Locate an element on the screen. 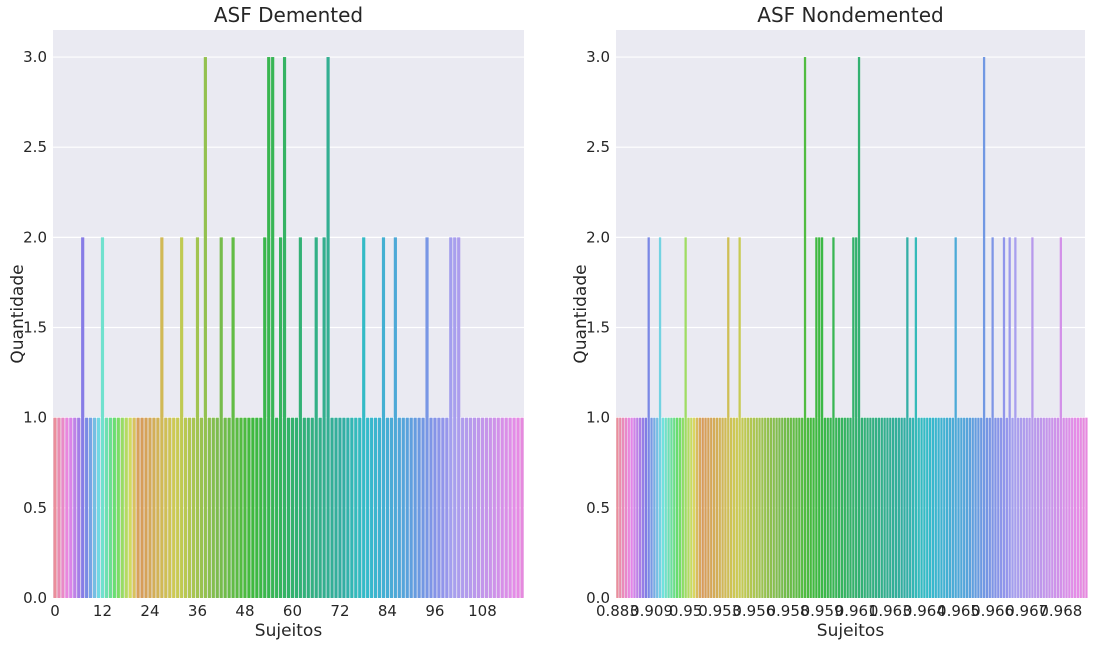 Image resolution: width=1093 pixels, height=646 pixels. chart-title: ASF Demented is located at coordinates (288, 15).